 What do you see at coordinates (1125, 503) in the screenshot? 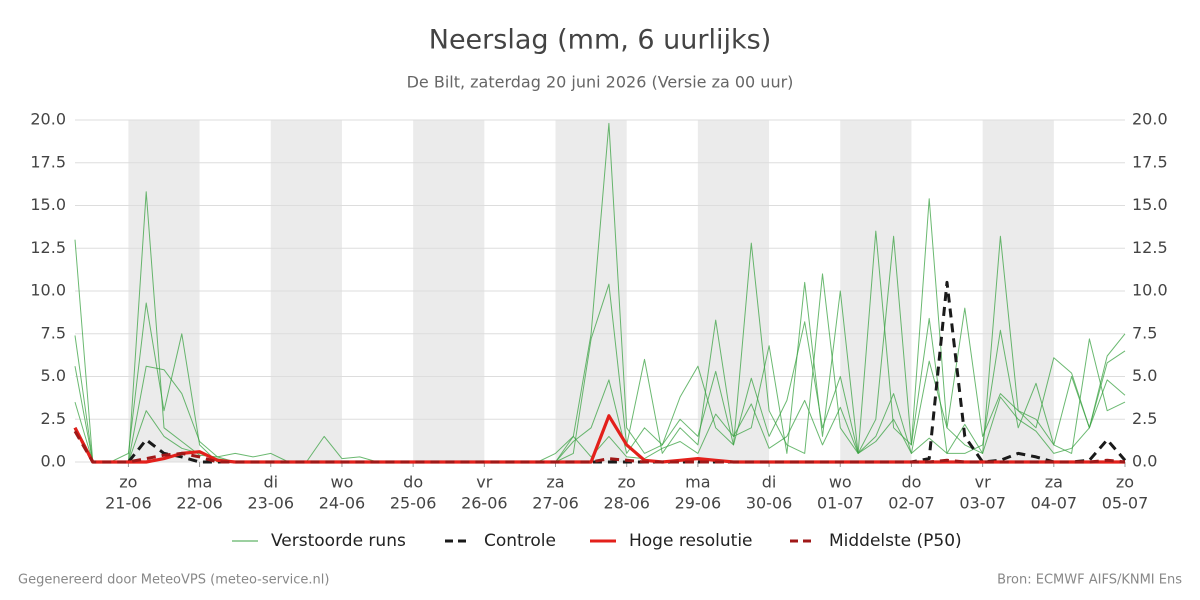
I see `x-tick-date: 05-07` at bounding box center [1125, 503].